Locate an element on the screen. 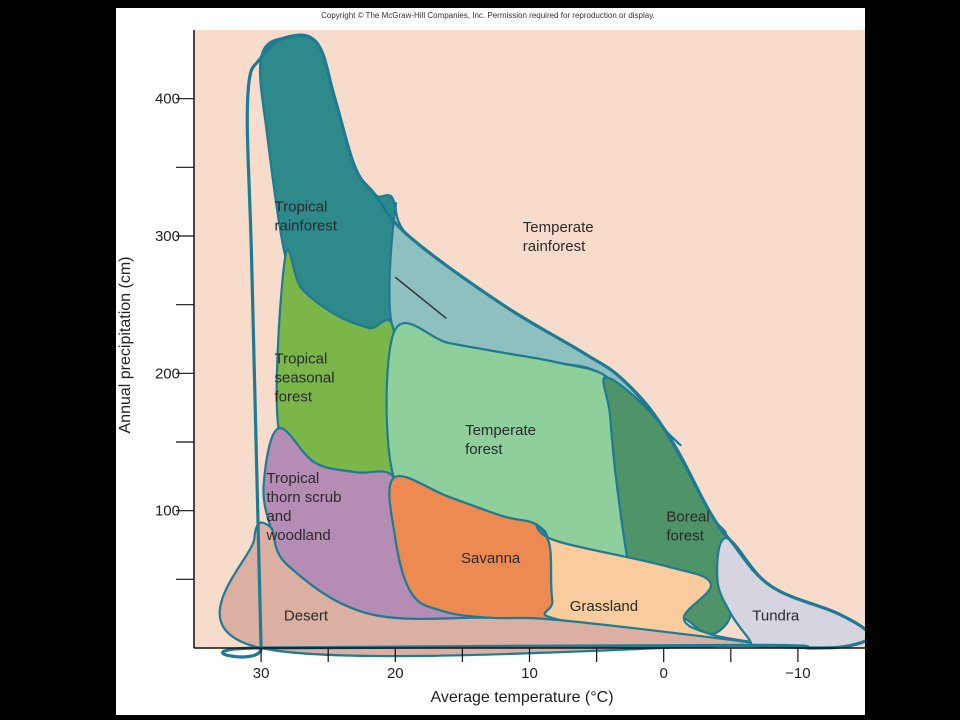 The height and width of the screenshot is (720, 960). y-tick-label: 300 is located at coordinates (167, 236).